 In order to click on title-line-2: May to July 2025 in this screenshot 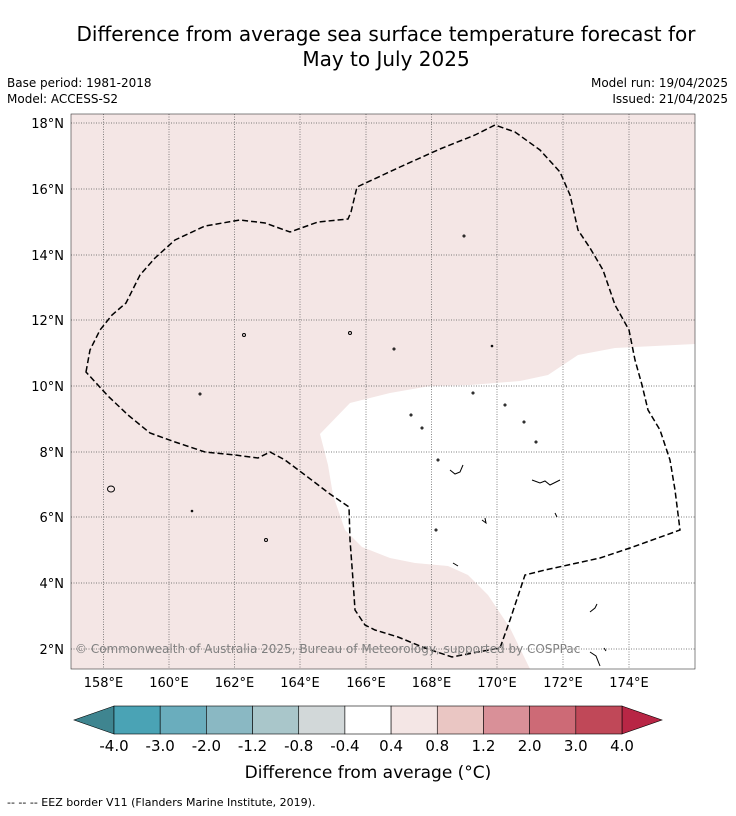, I will do `click(386, 59)`.